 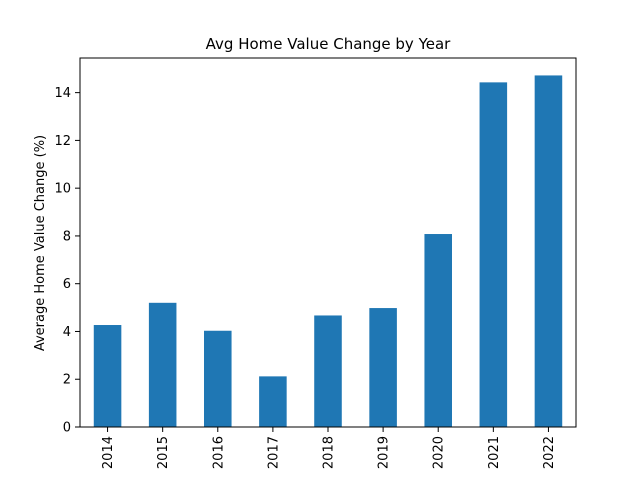 What do you see at coordinates (384, 452) in the screenshot?
I see `x-tick-label-2019: 2019` at bounding box center [384, 452].